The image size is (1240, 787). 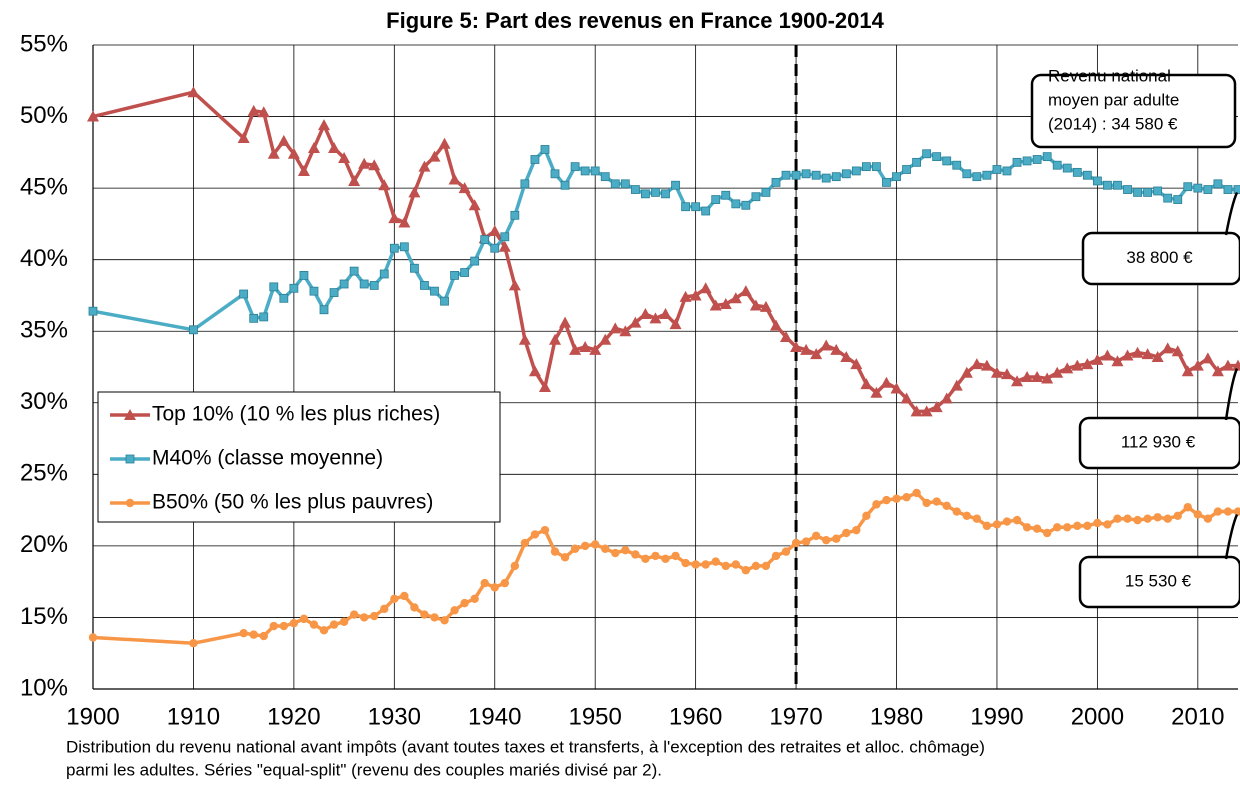 I want to click on y-tick-label: 10%, so click(x=44, y=687).